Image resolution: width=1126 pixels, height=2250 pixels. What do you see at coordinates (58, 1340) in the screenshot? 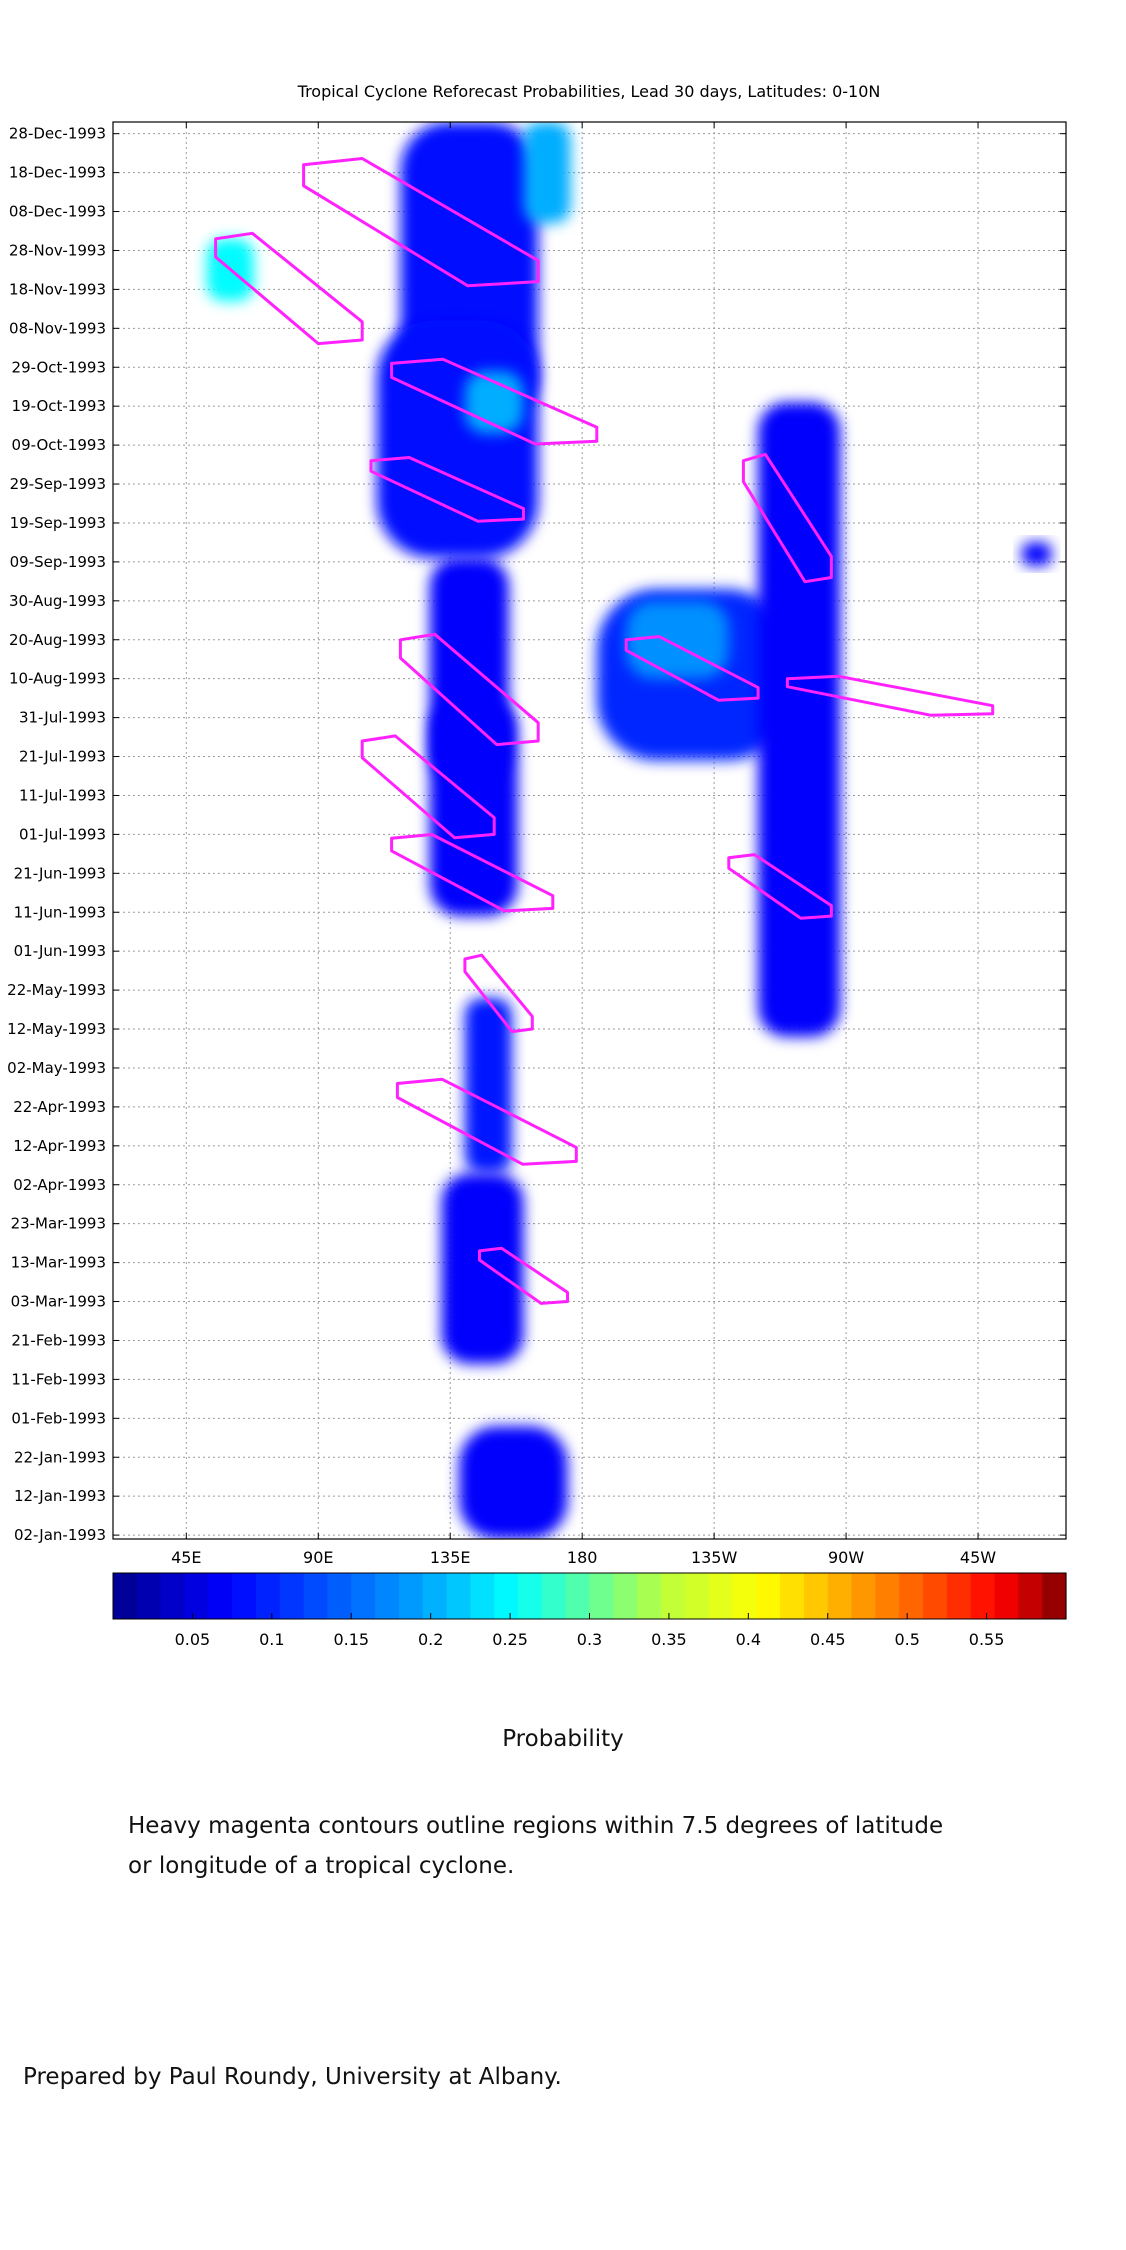
I see `y-tick-label: 21-Feb-1993` at bounding box center [58, 1340].